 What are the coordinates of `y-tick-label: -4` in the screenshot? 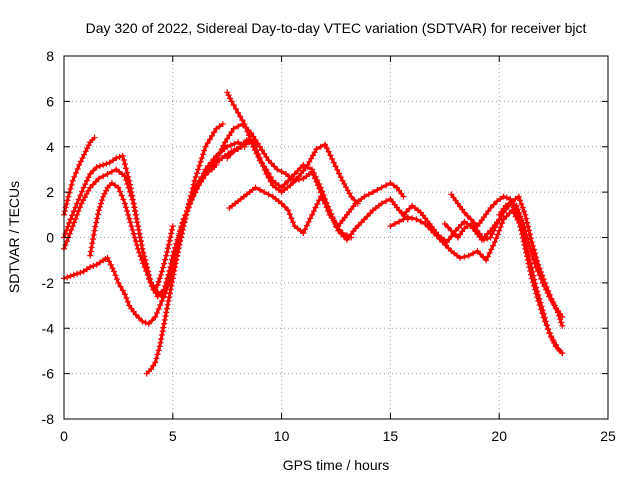 It's located at (48, 328).